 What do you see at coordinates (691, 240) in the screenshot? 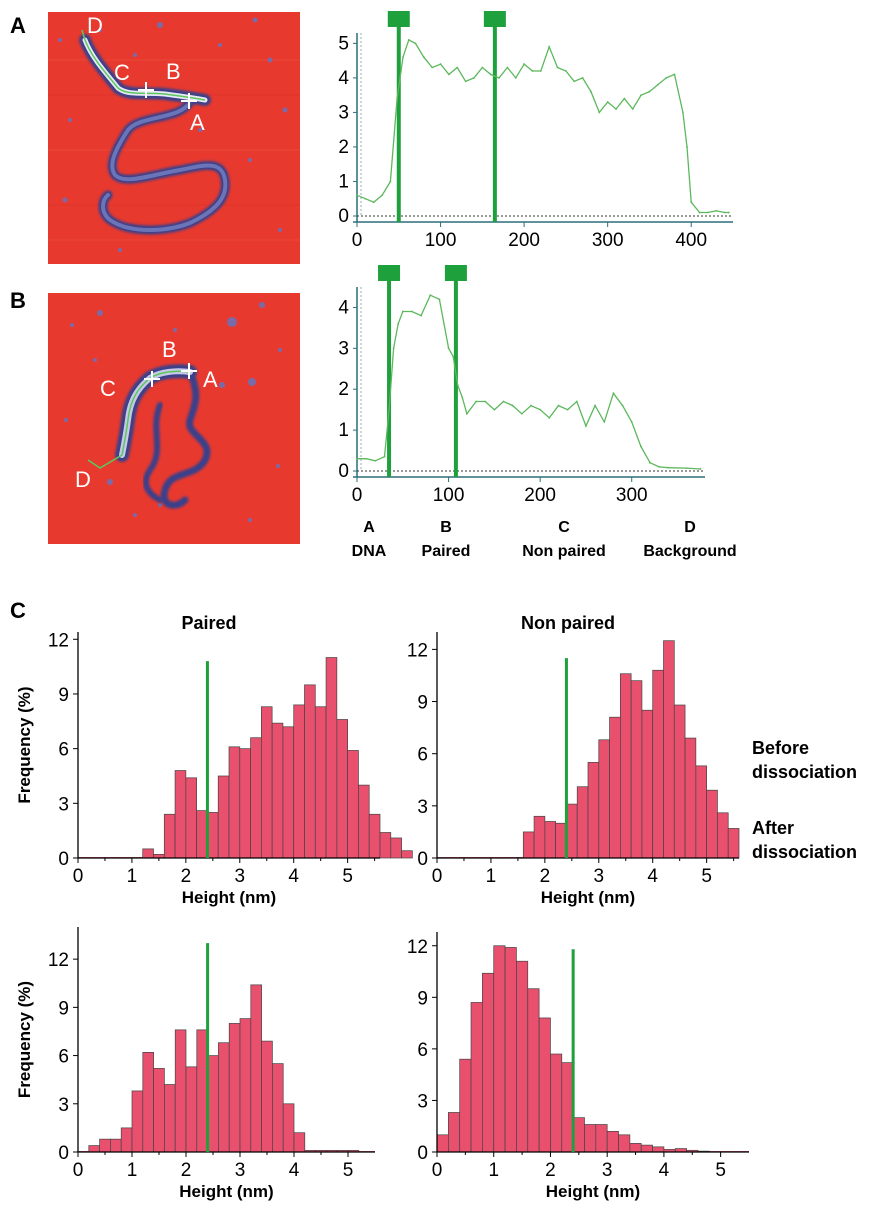
I see `x-tick-label: 400` at bounding box center [691, 240].